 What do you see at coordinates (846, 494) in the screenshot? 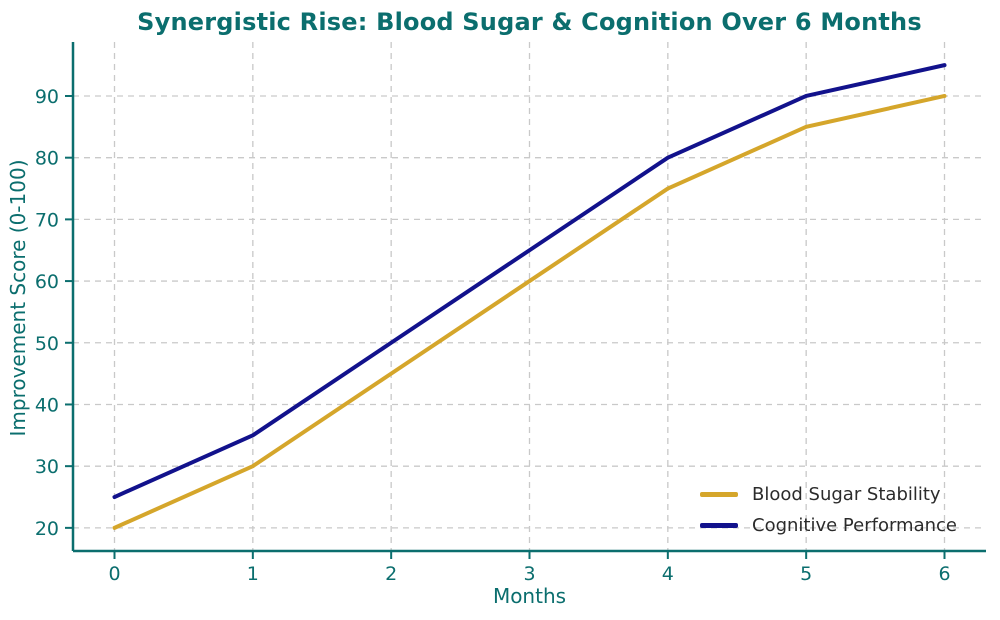
I see `legend-label: Blood Sugar Stability` at bounding box center [846, 494].